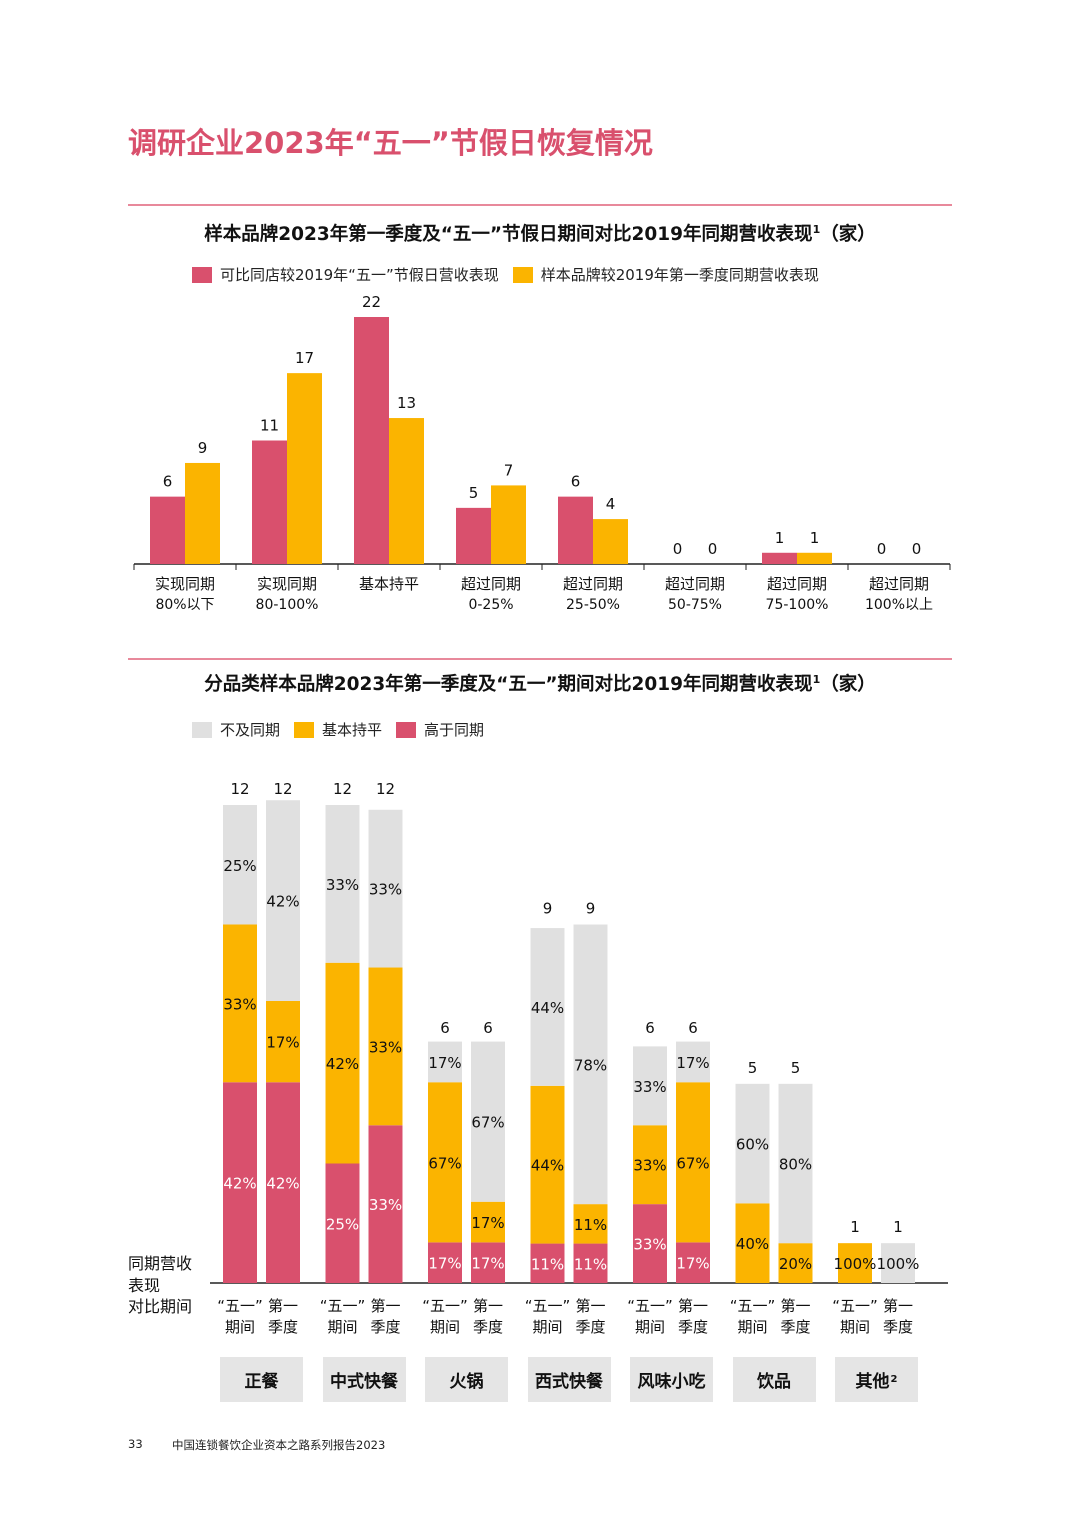 This screenshot has height=1527, width=1080. Describe the element at coordinates (144, 1285) in the screenshot. I see `axis-note-line2: 表现` at that location.